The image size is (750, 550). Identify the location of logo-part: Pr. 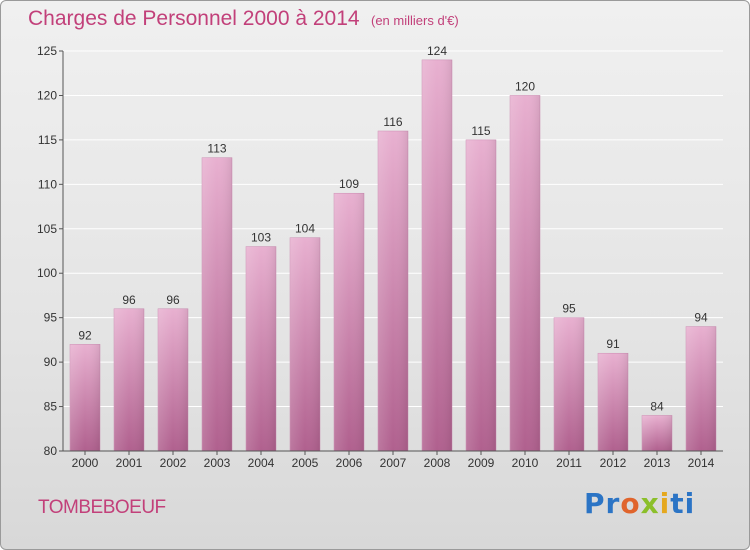
(602, 503).